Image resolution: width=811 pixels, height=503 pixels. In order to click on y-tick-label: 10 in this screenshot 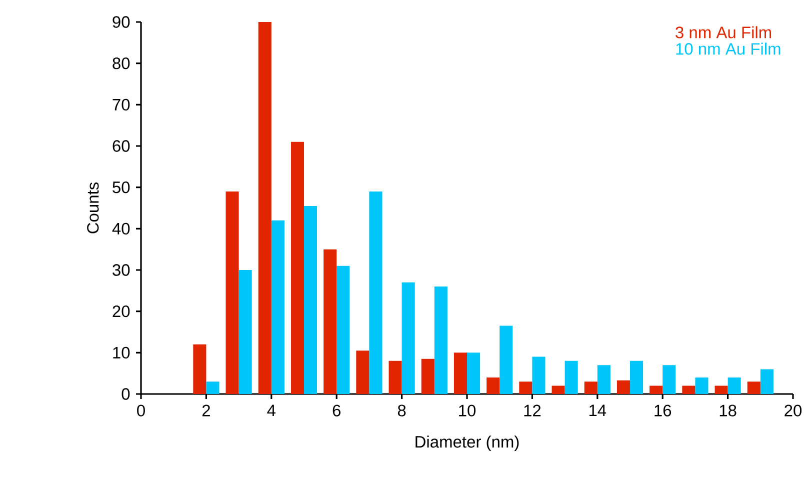, I will do `click(121, 352)`.